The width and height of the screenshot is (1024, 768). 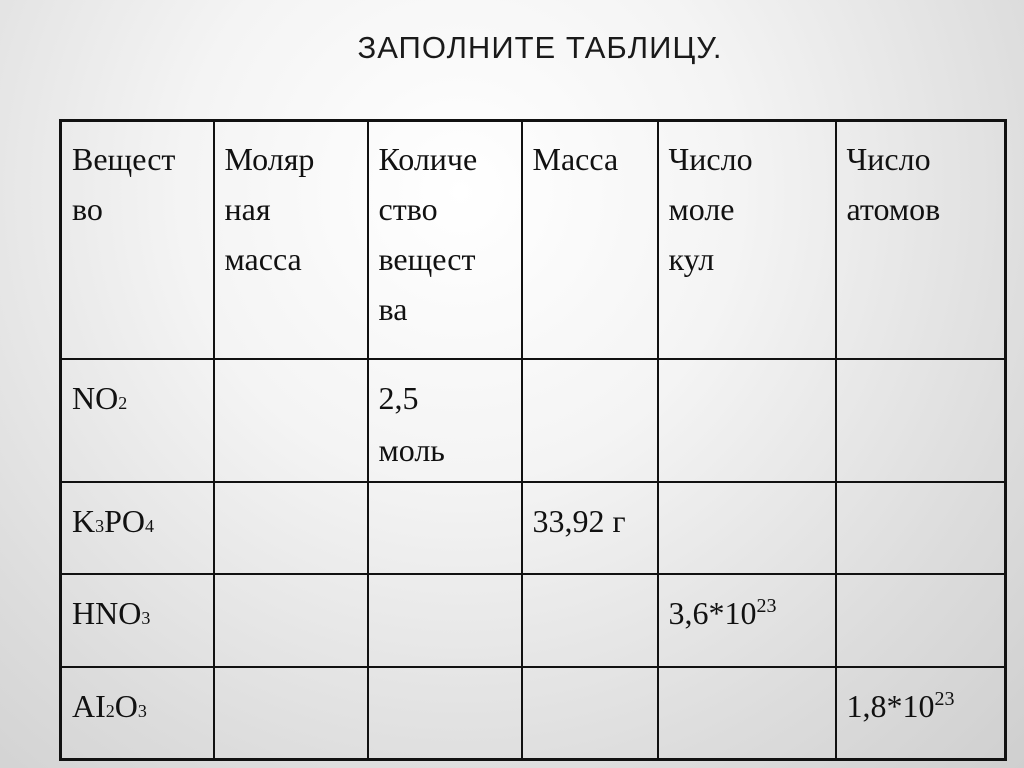 What do you see at coordinates (125, 521) in the screenshot?
I see `formula-part: PO` at bounding box center [125, 521].